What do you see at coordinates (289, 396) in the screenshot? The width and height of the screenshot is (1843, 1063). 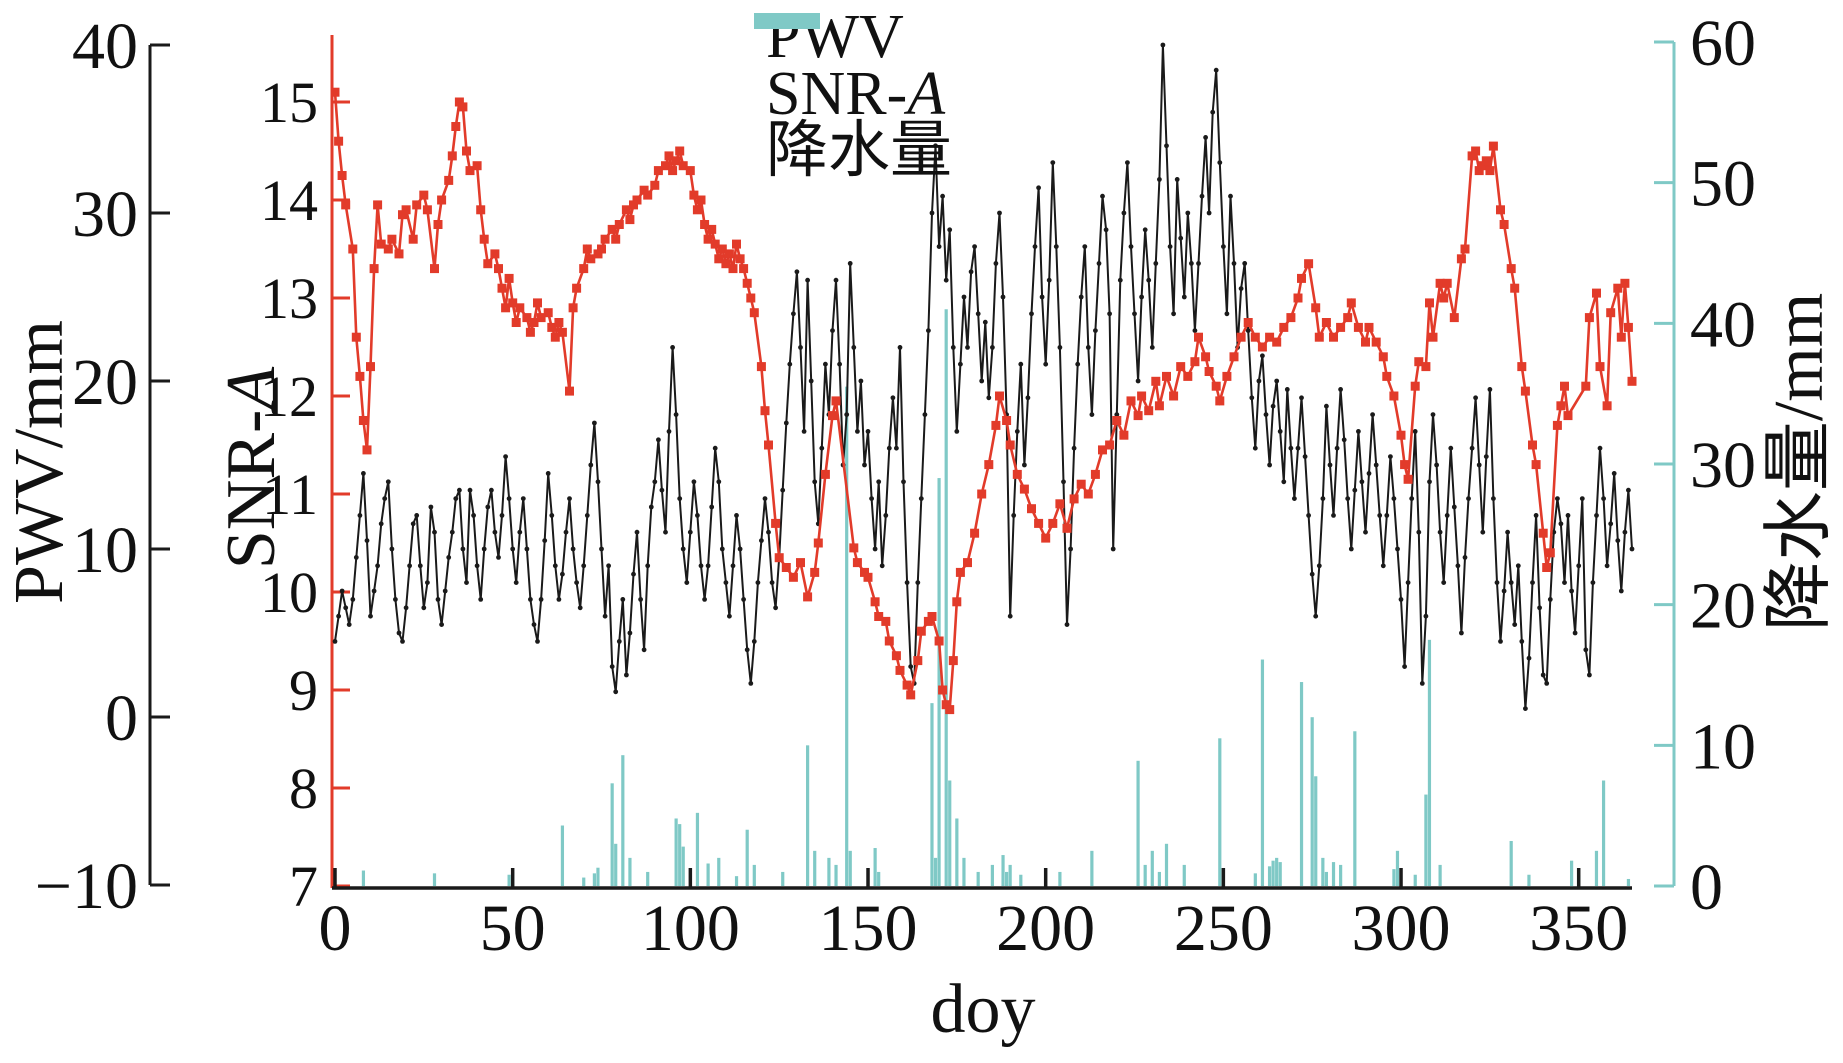 I see `snr-tick-label: 12` at bounding box center [289, 396].